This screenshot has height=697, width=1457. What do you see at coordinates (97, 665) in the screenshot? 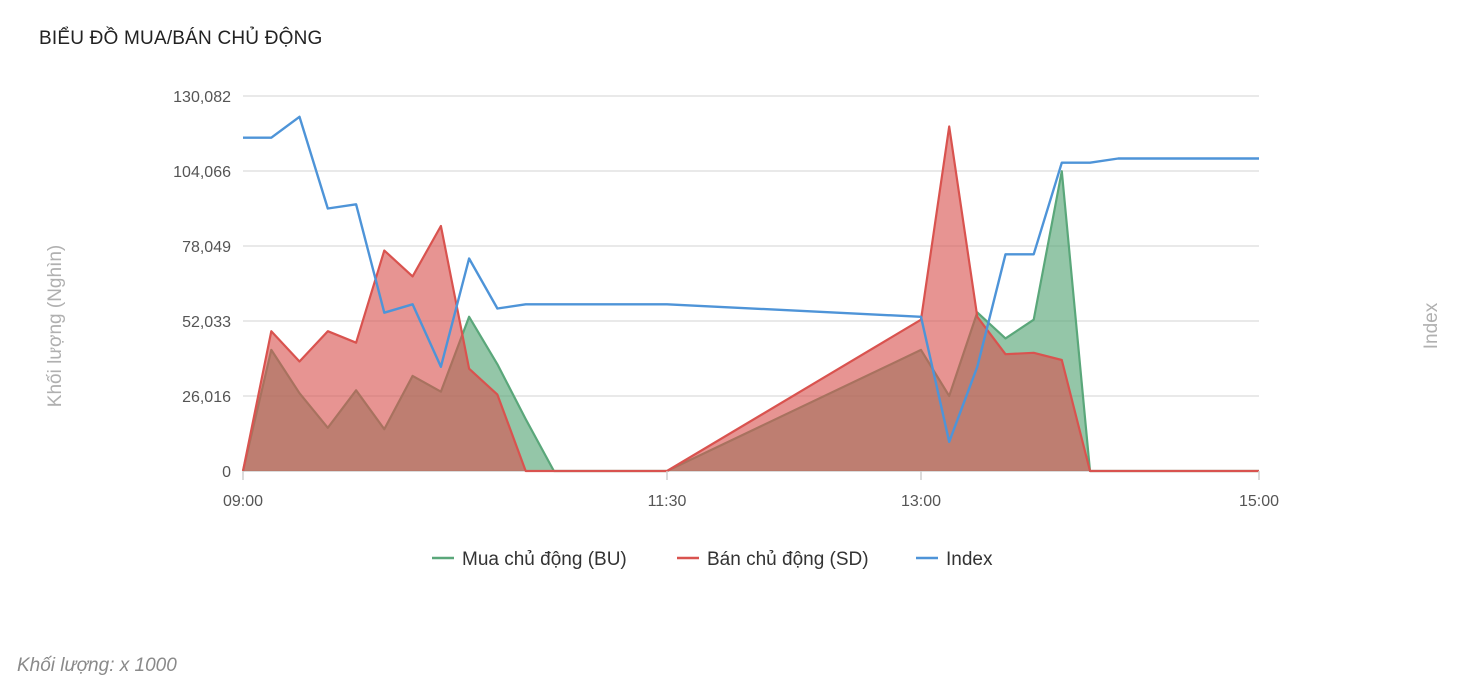
I see `footnote: Khối lượng: x 1000` at bounding box center [97, 665].